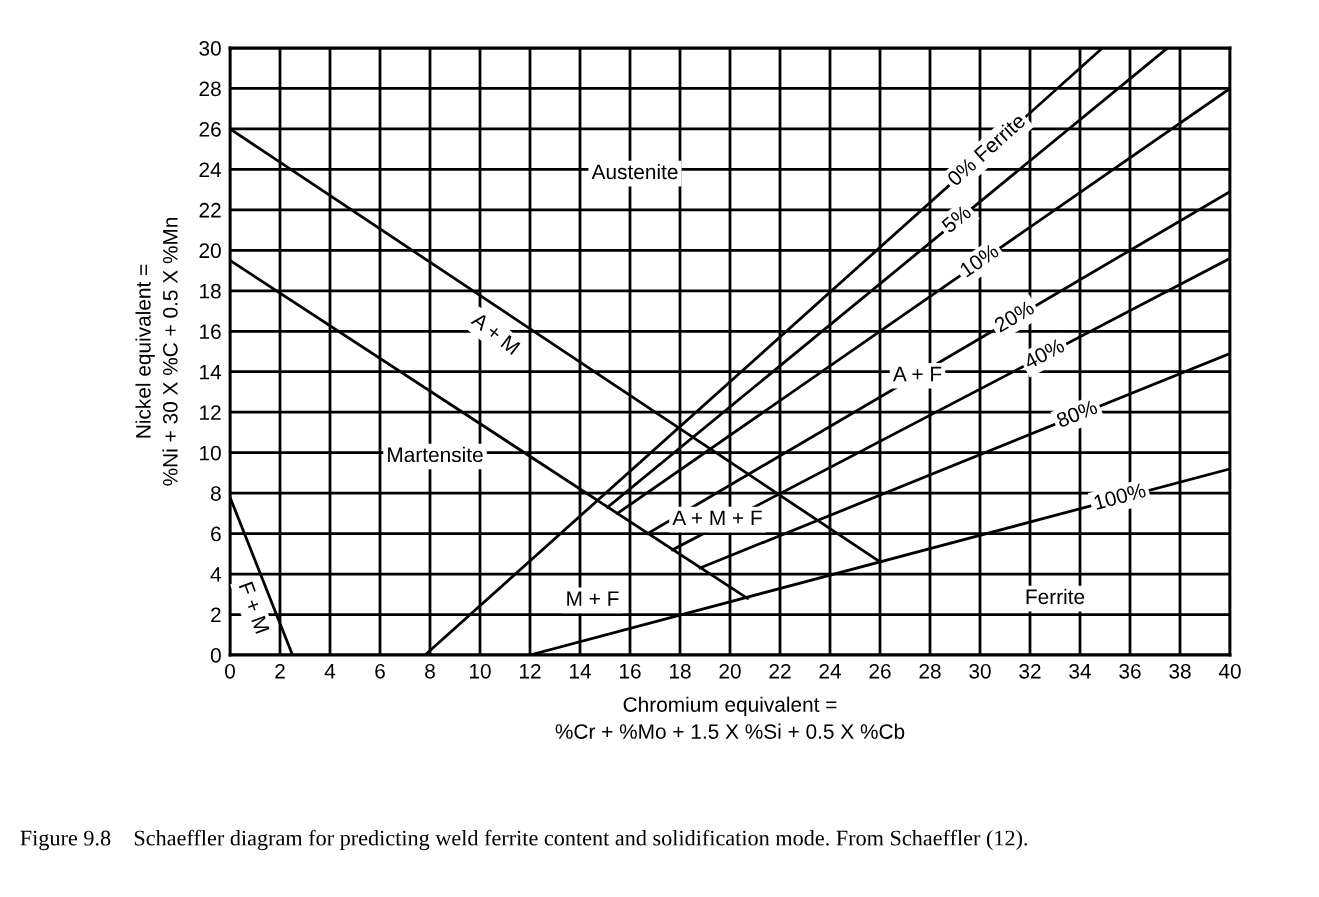  I want to click on x-tick-label: 16, so click(630, 671).